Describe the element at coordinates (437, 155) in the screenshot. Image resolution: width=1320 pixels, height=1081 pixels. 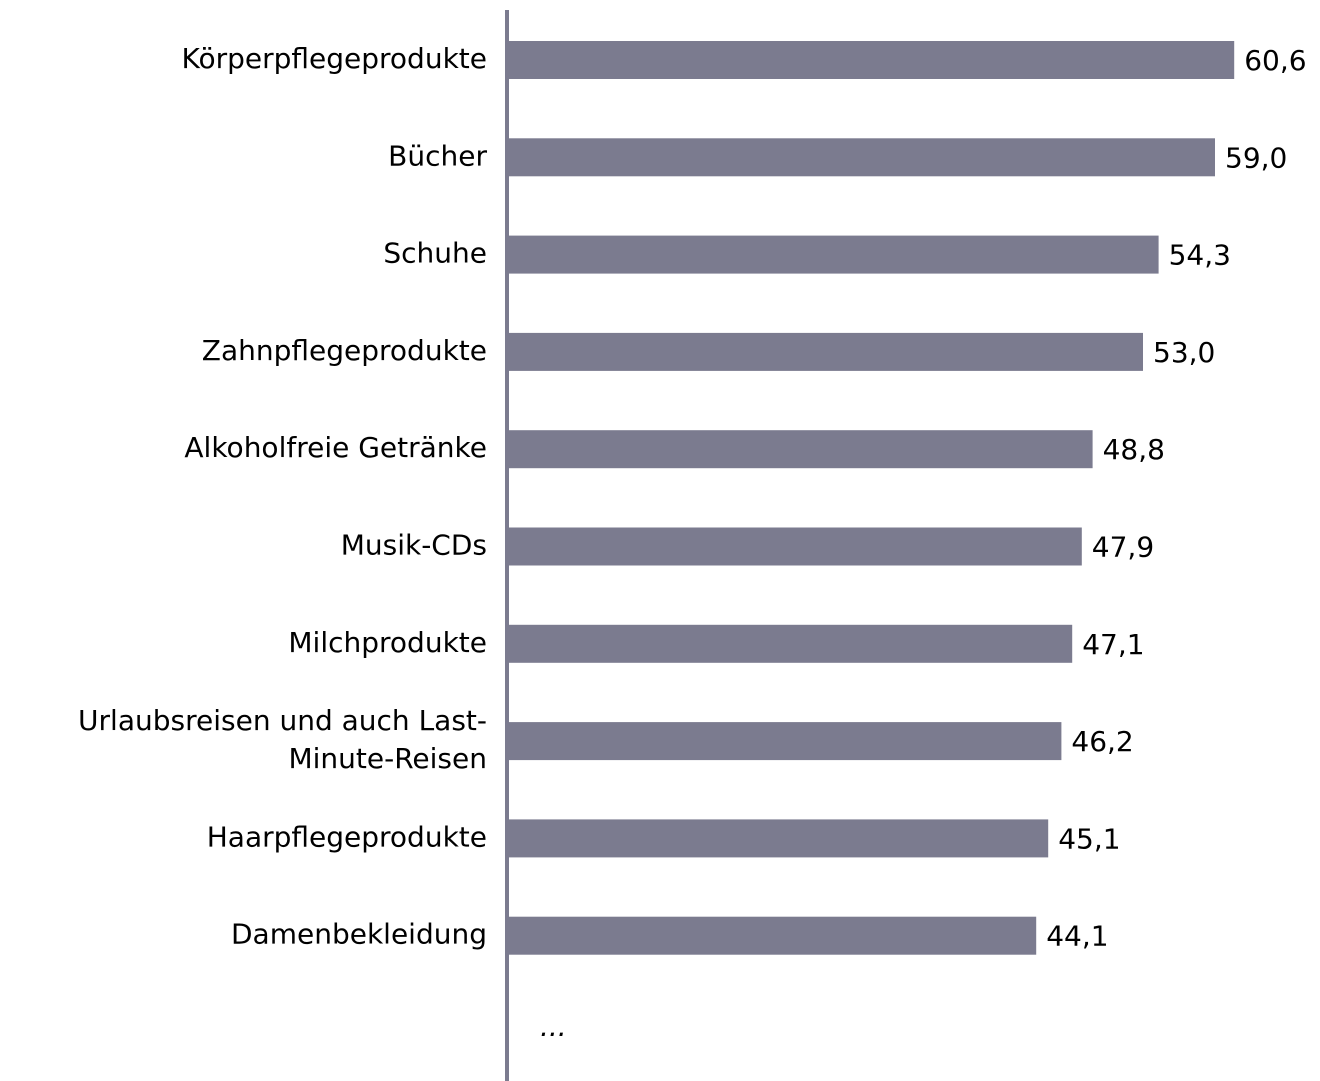
I see `category-label: Bücher` at that location.